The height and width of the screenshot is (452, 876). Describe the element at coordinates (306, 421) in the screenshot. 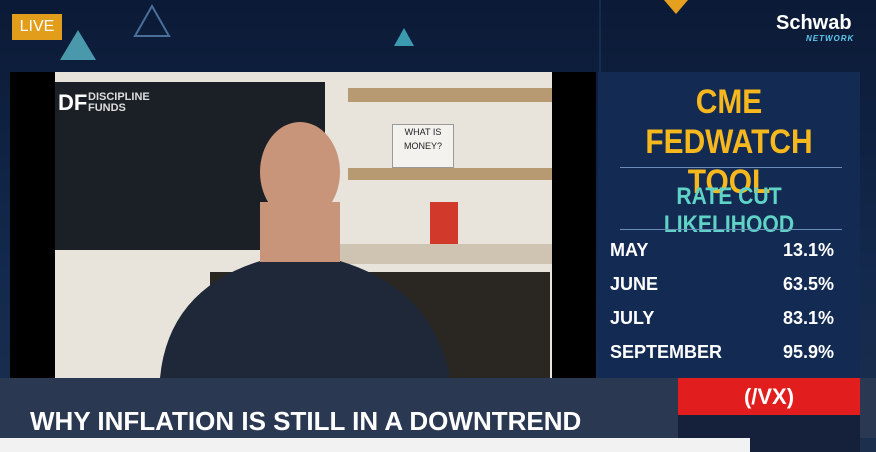

I see `headline: WHY INFLATION IS STILL IN A DOWNTREND` at that location.